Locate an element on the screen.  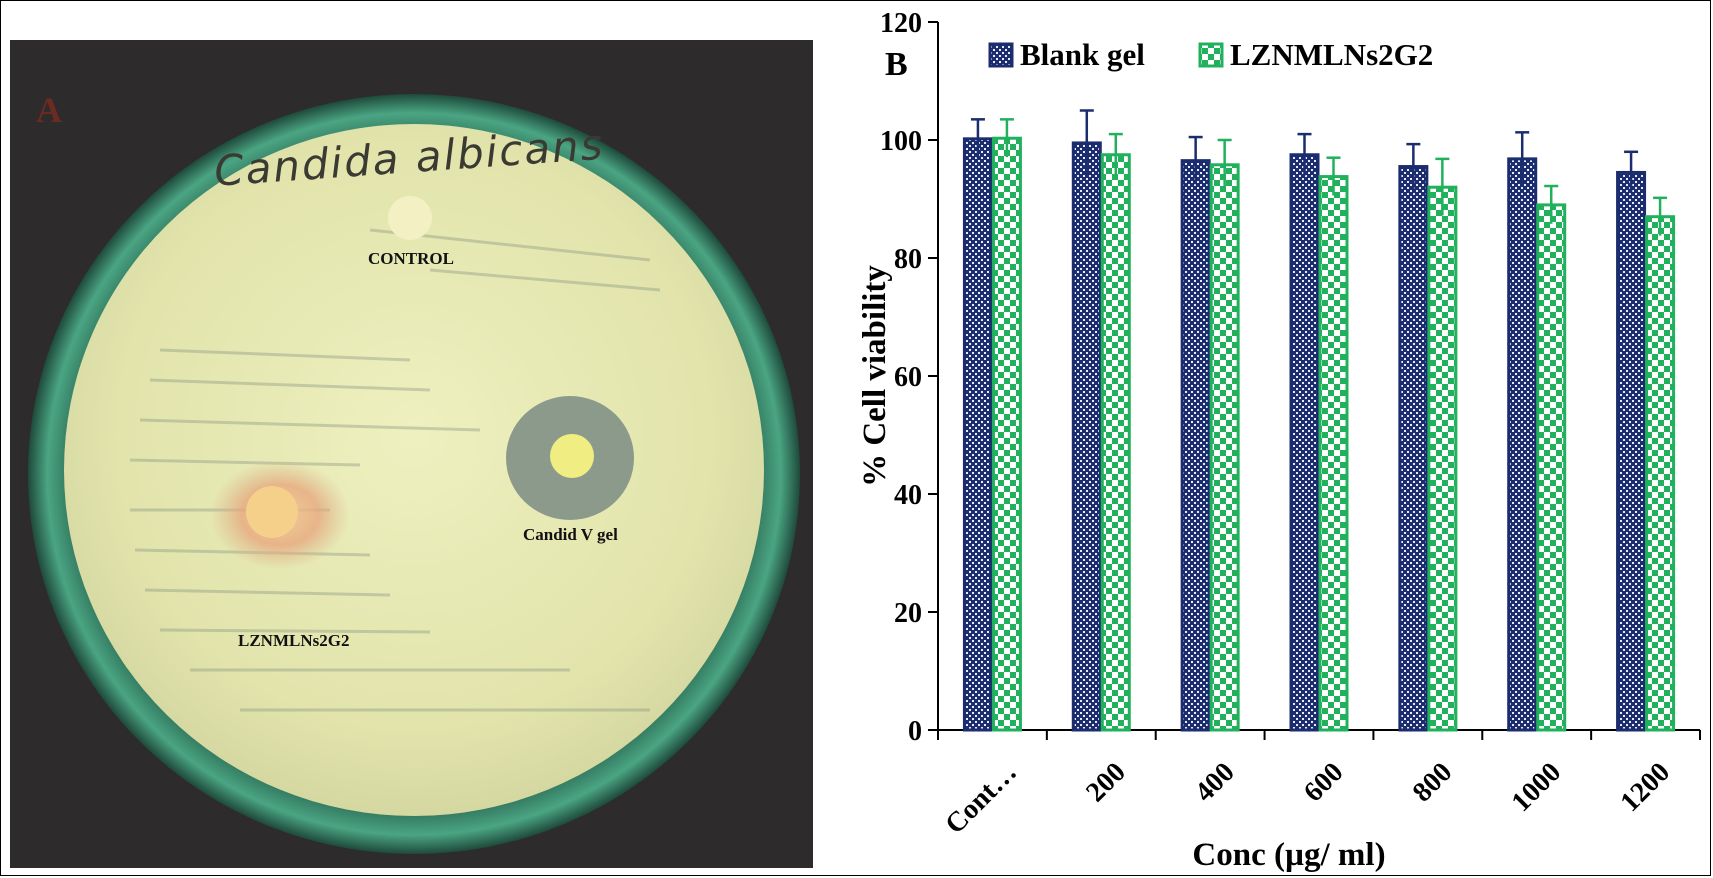
x-axis-title: Conc (µg/ ml) is located at coordinates (1288, 855).